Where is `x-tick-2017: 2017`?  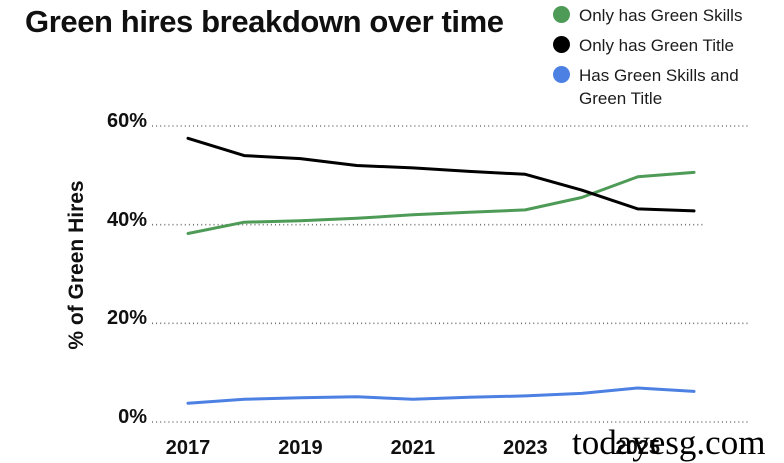
x-tick-2017: 2017 is located at coordinates (188, 448).